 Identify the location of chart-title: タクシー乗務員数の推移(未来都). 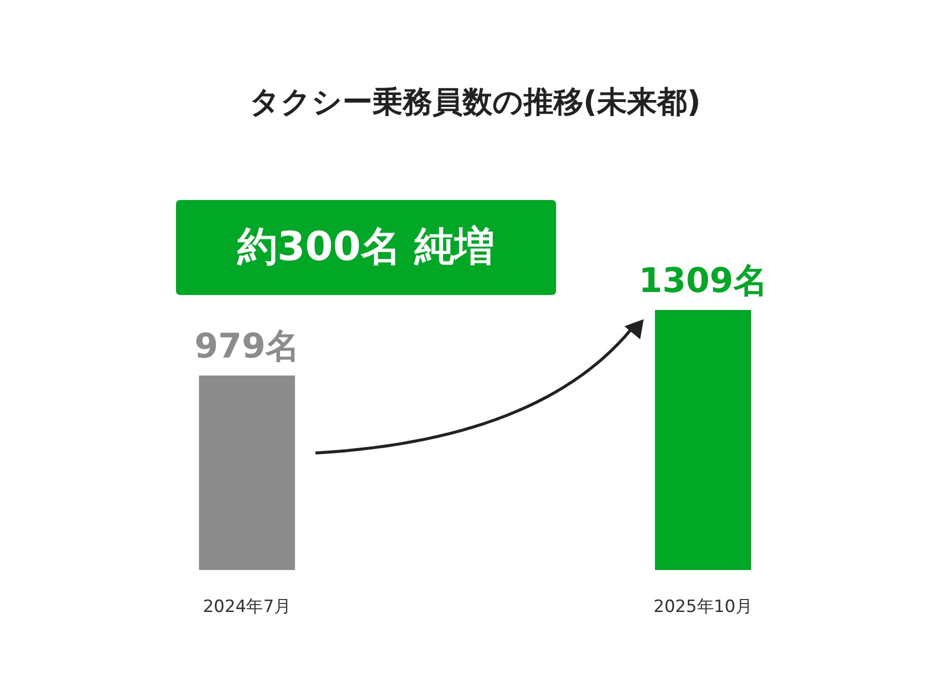
(475, 102).